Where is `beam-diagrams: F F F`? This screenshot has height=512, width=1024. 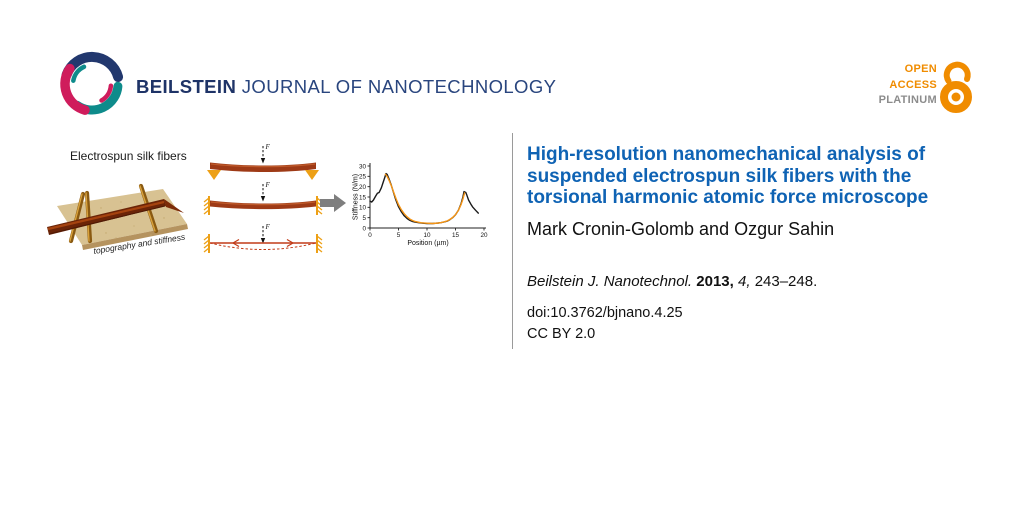 beam-diagrams: F F F is located at coordinates (263, 198).